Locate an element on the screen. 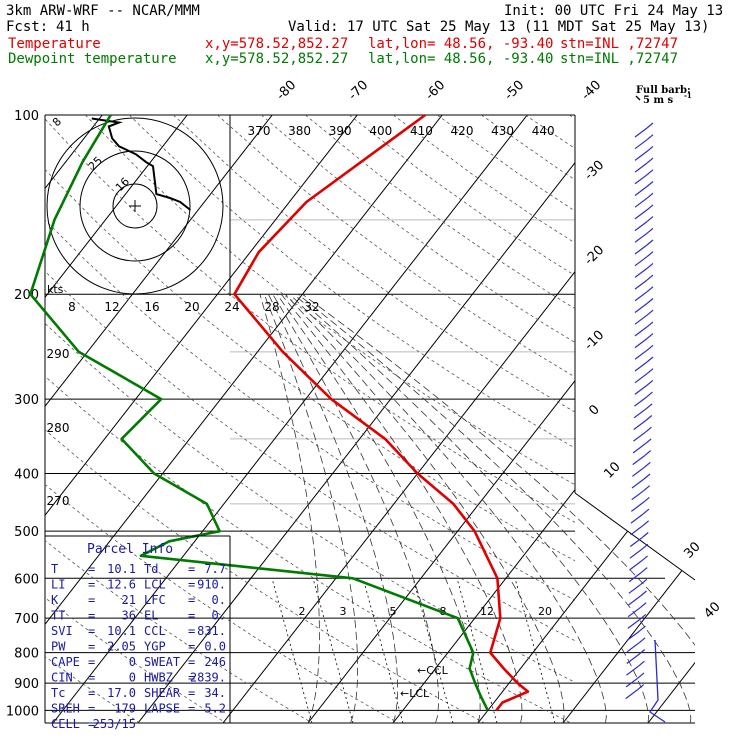  parcel-label: CAPE is located at coordinates (65, 662).